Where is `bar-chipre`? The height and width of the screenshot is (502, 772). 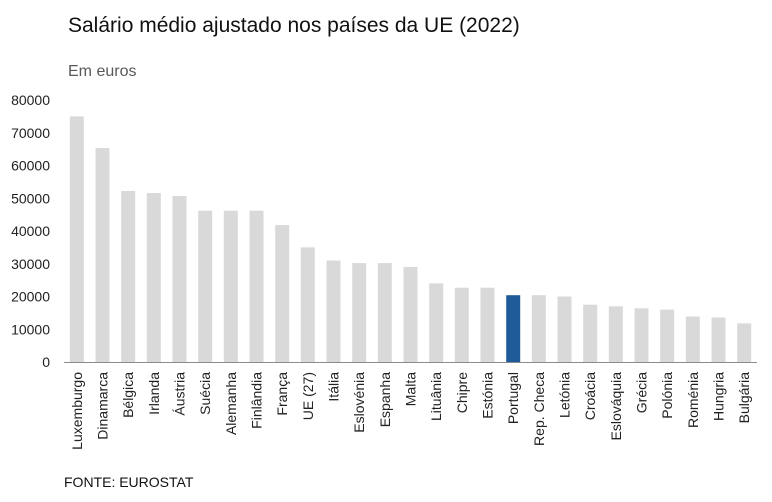
bar-chipre is located at coordinates (461, 324).